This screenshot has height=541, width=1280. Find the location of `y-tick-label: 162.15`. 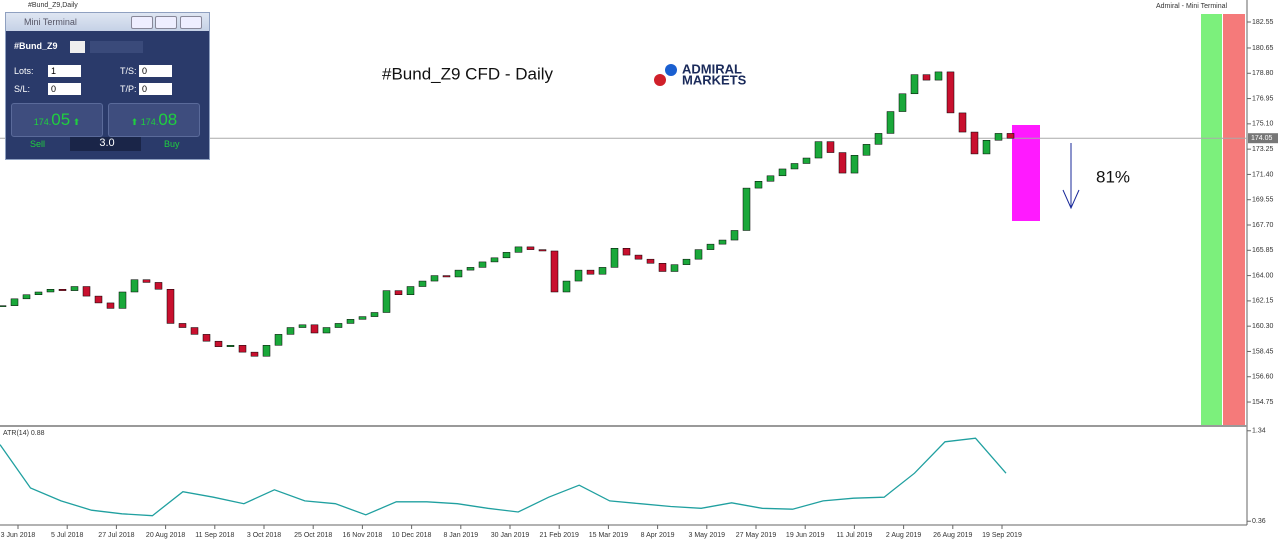

y-tick-label: 162.15 is located at coordinates (1263, 301).